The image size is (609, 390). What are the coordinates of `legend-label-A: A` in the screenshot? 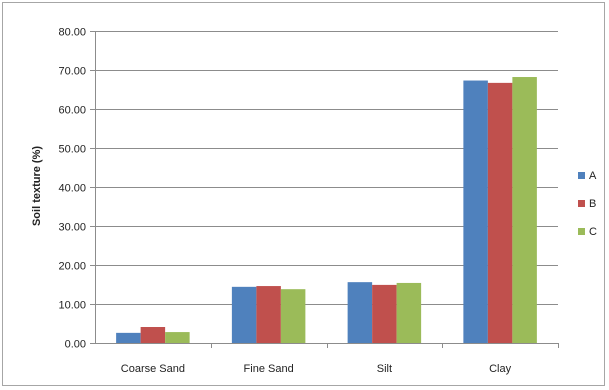 It's located at (593, 176).